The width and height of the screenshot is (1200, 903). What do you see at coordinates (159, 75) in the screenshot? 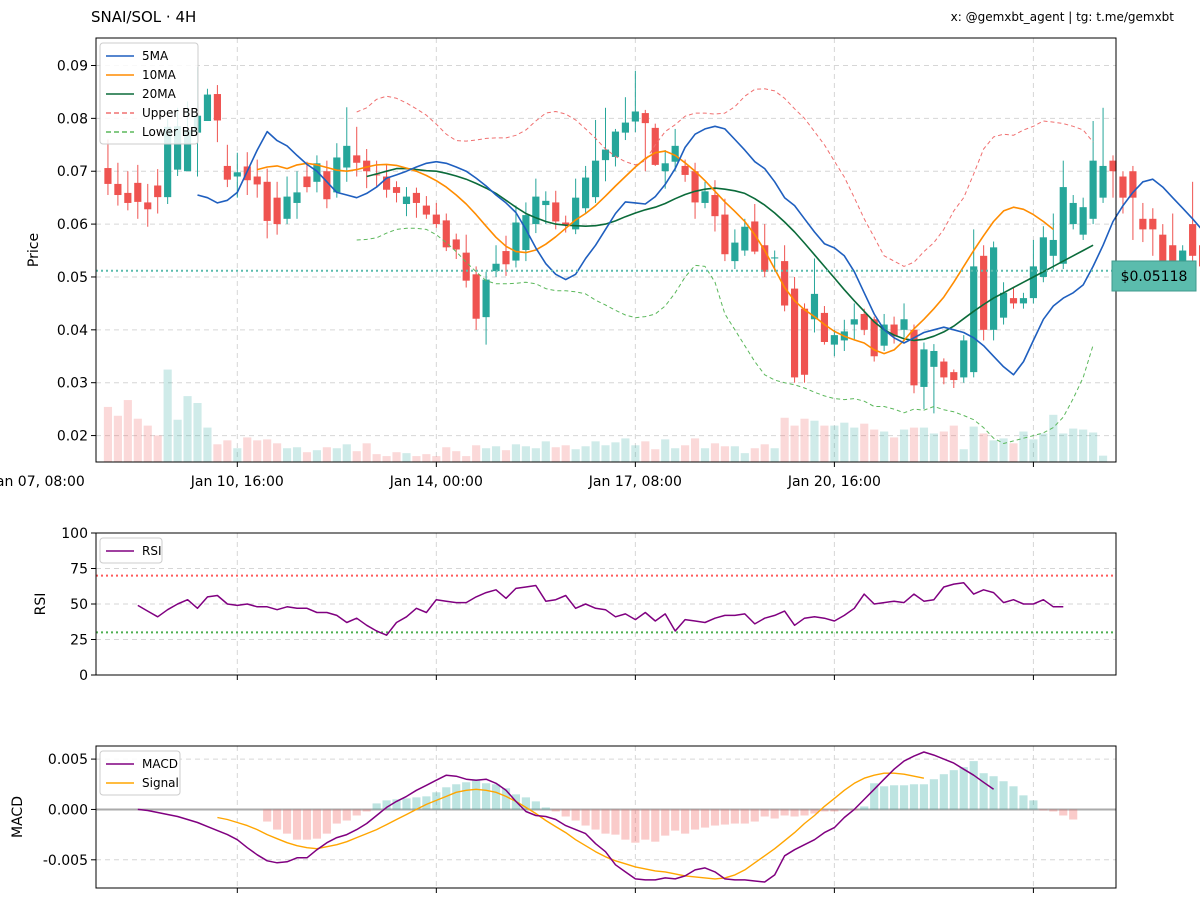
I see `legend-label: 10MA` at bounding box center [159, 75].